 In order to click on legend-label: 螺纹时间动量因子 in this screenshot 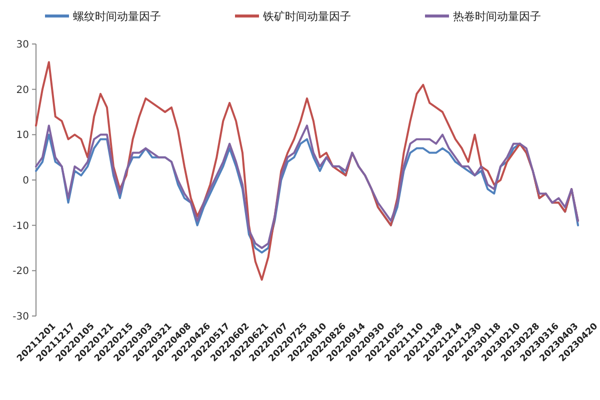, I will do `click(117, 16)`.